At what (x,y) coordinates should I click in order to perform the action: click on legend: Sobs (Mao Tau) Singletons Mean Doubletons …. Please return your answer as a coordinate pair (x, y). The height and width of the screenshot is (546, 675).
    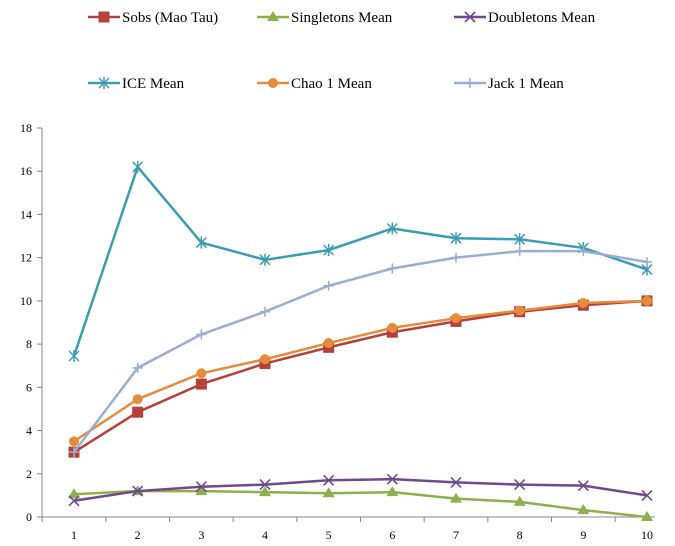
    Looking at the image, I should click on (342, 51).